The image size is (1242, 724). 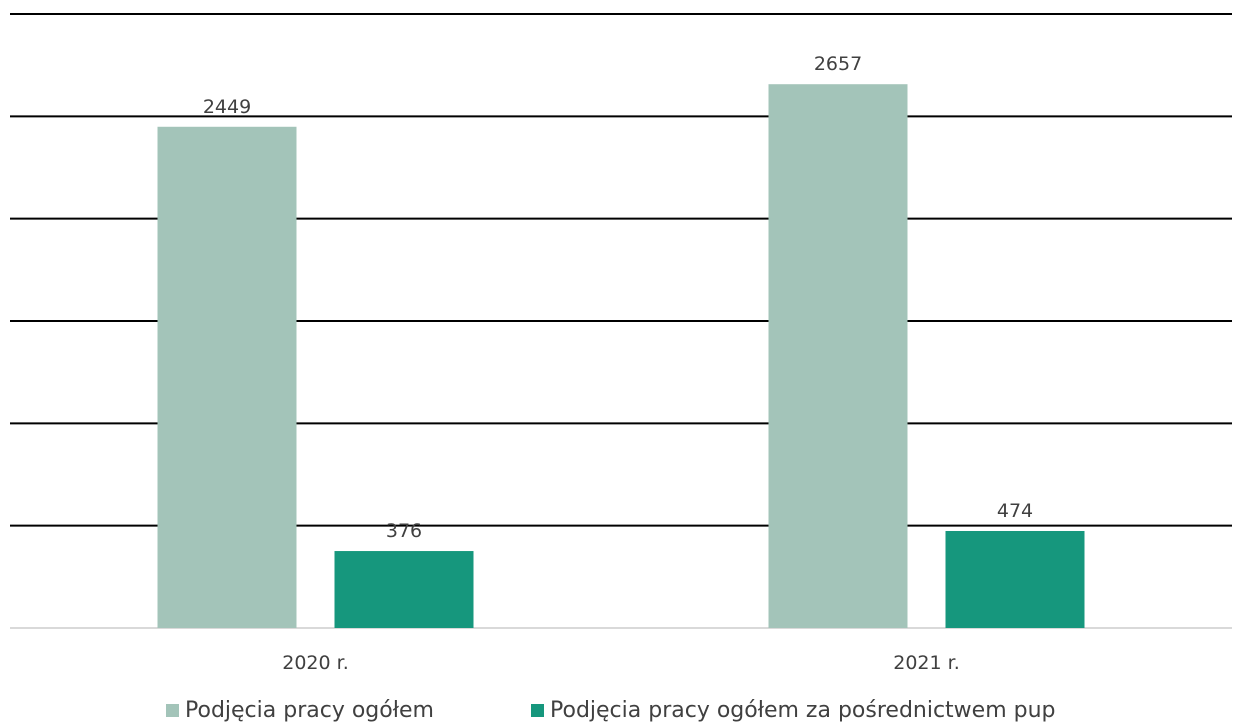 What do you see at coordinates (838, 64) in the screenshot?
I see `data-label: 2657` at bounding box center [838, 64].